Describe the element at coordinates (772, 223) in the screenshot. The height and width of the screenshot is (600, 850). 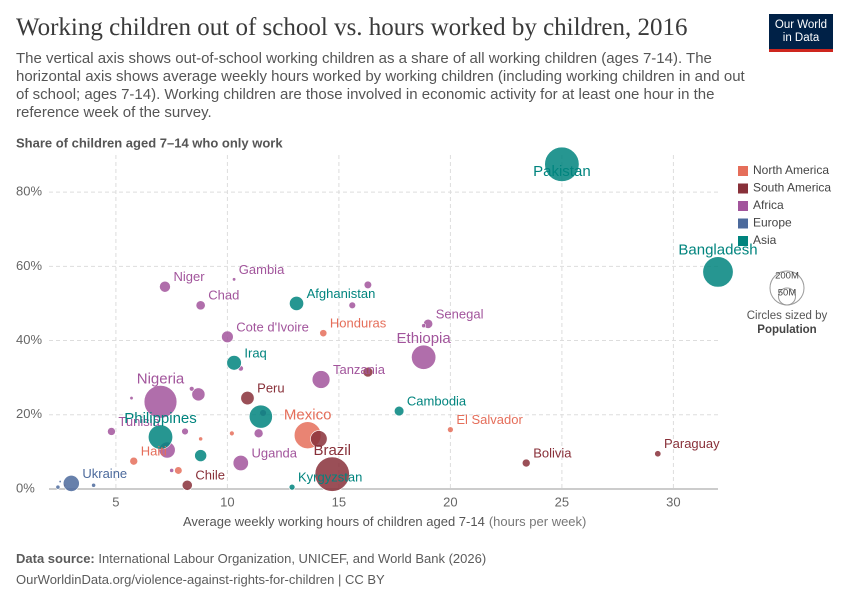
I see `legend-label: Europe` at that location.